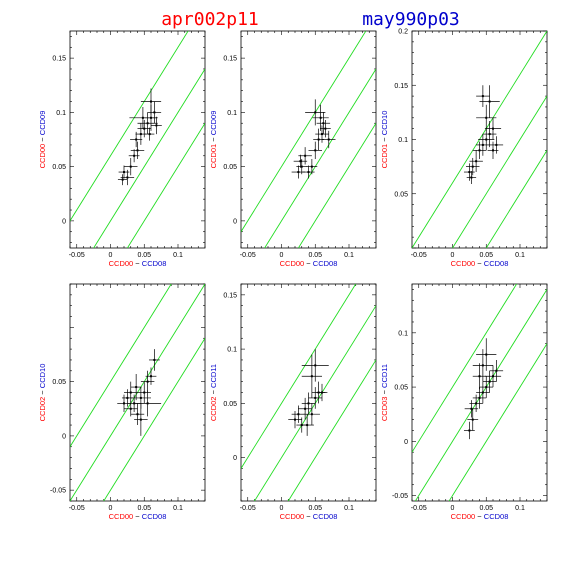 Image resolution: width=574 pixels, height=574 pixels. Describe the element at coordinates (210, 19) in the screenshot. I see `header-title-left: apr002p11` at that location.